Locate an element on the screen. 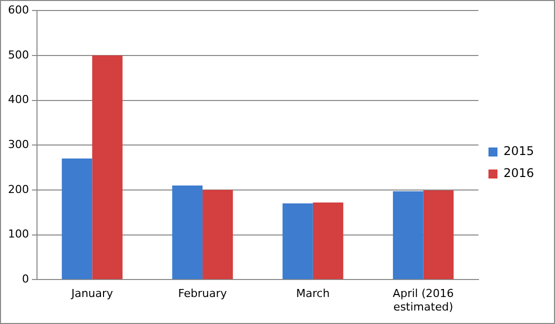  y-tick-label: 200 is located at coordinates (18, 189).